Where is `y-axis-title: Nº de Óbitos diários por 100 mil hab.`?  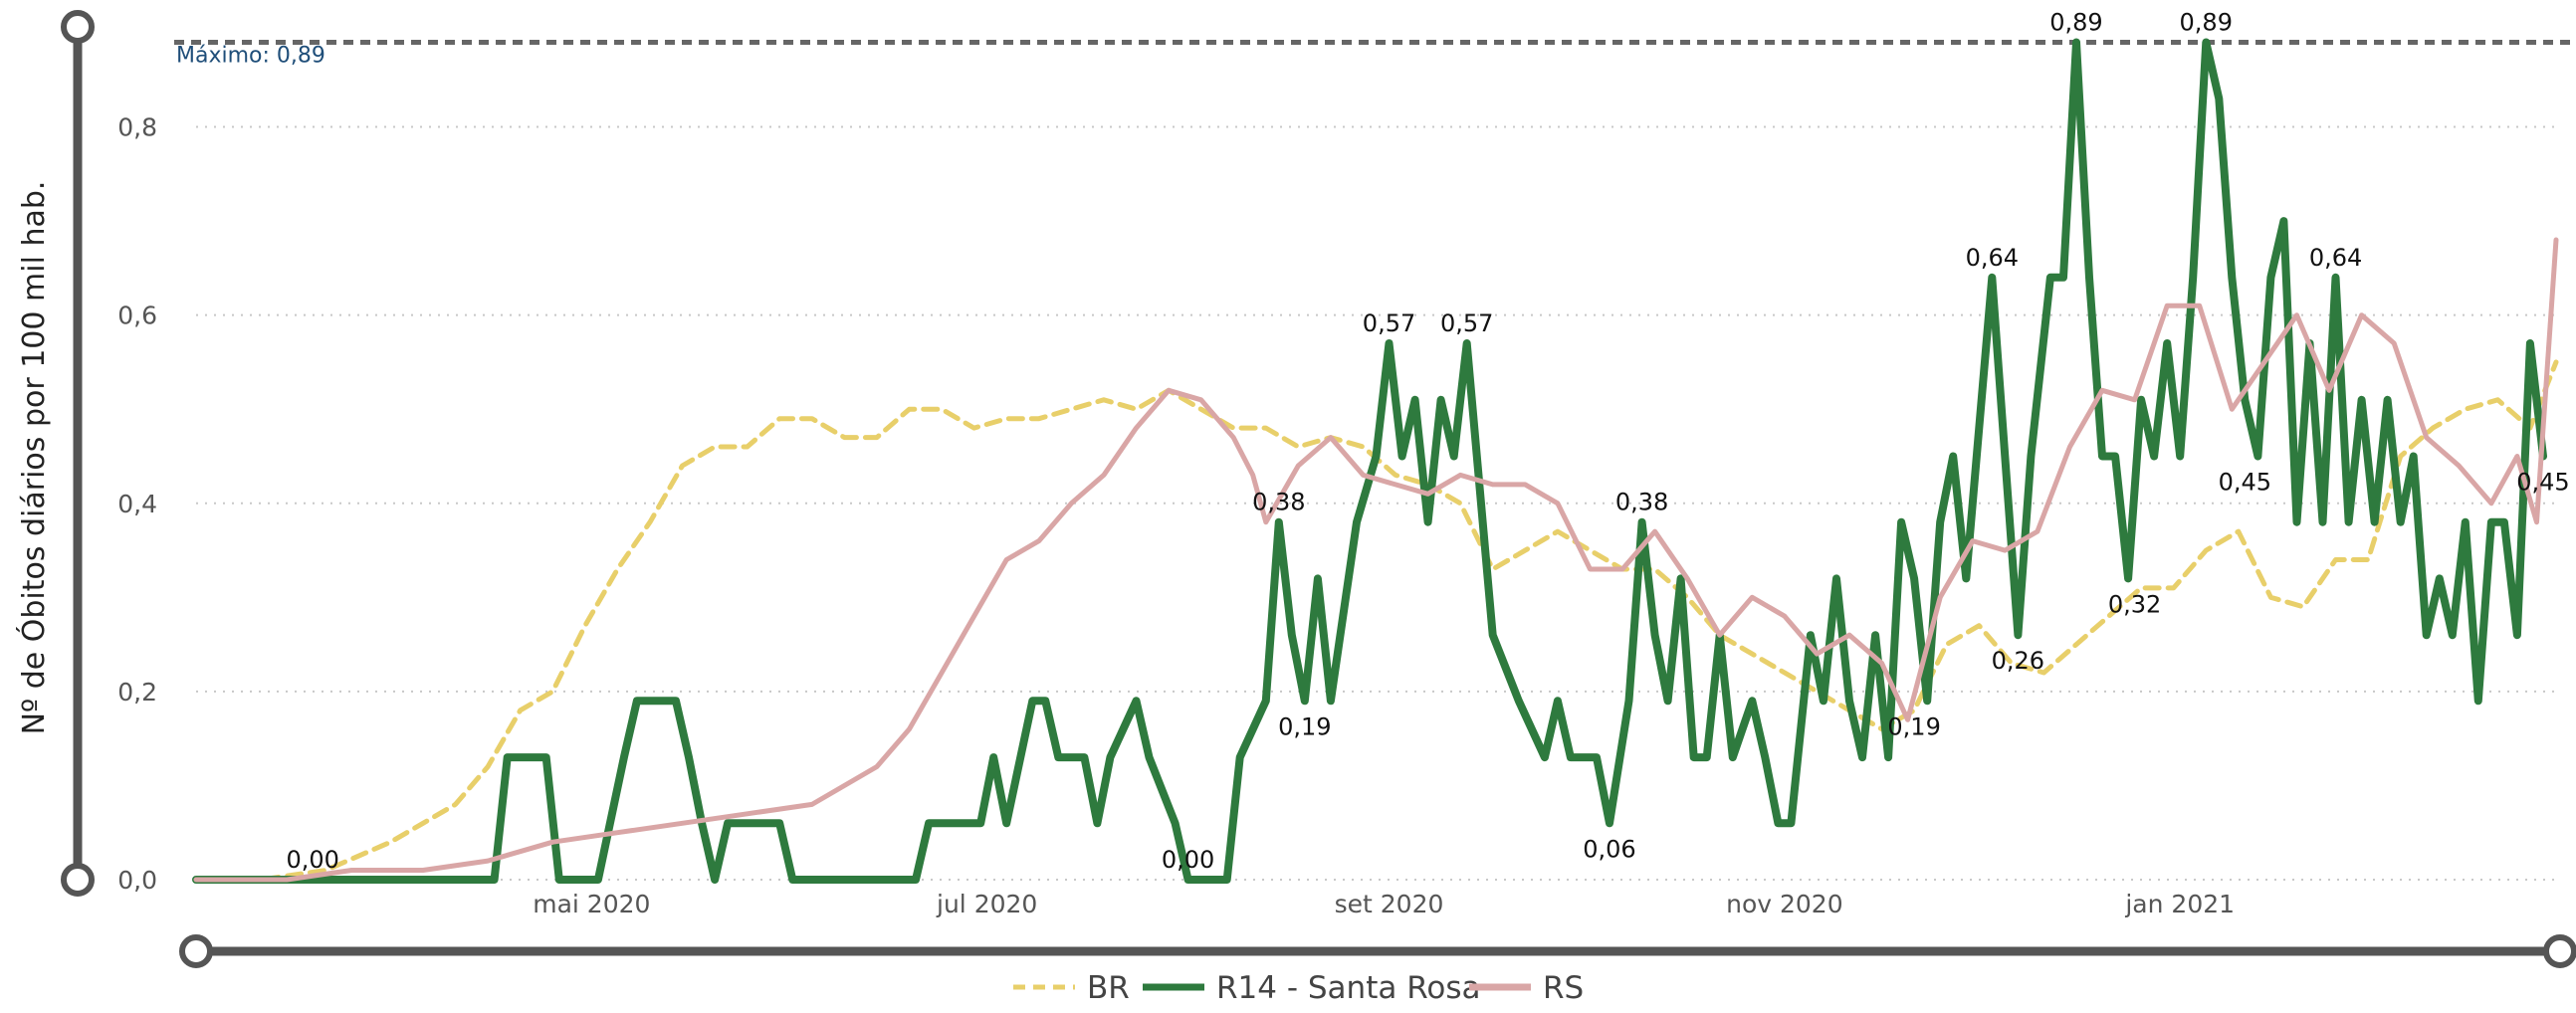
y-axis-title: Nº de Óbitos diários por 100 mil hab. is located at coordinates (33, 458).